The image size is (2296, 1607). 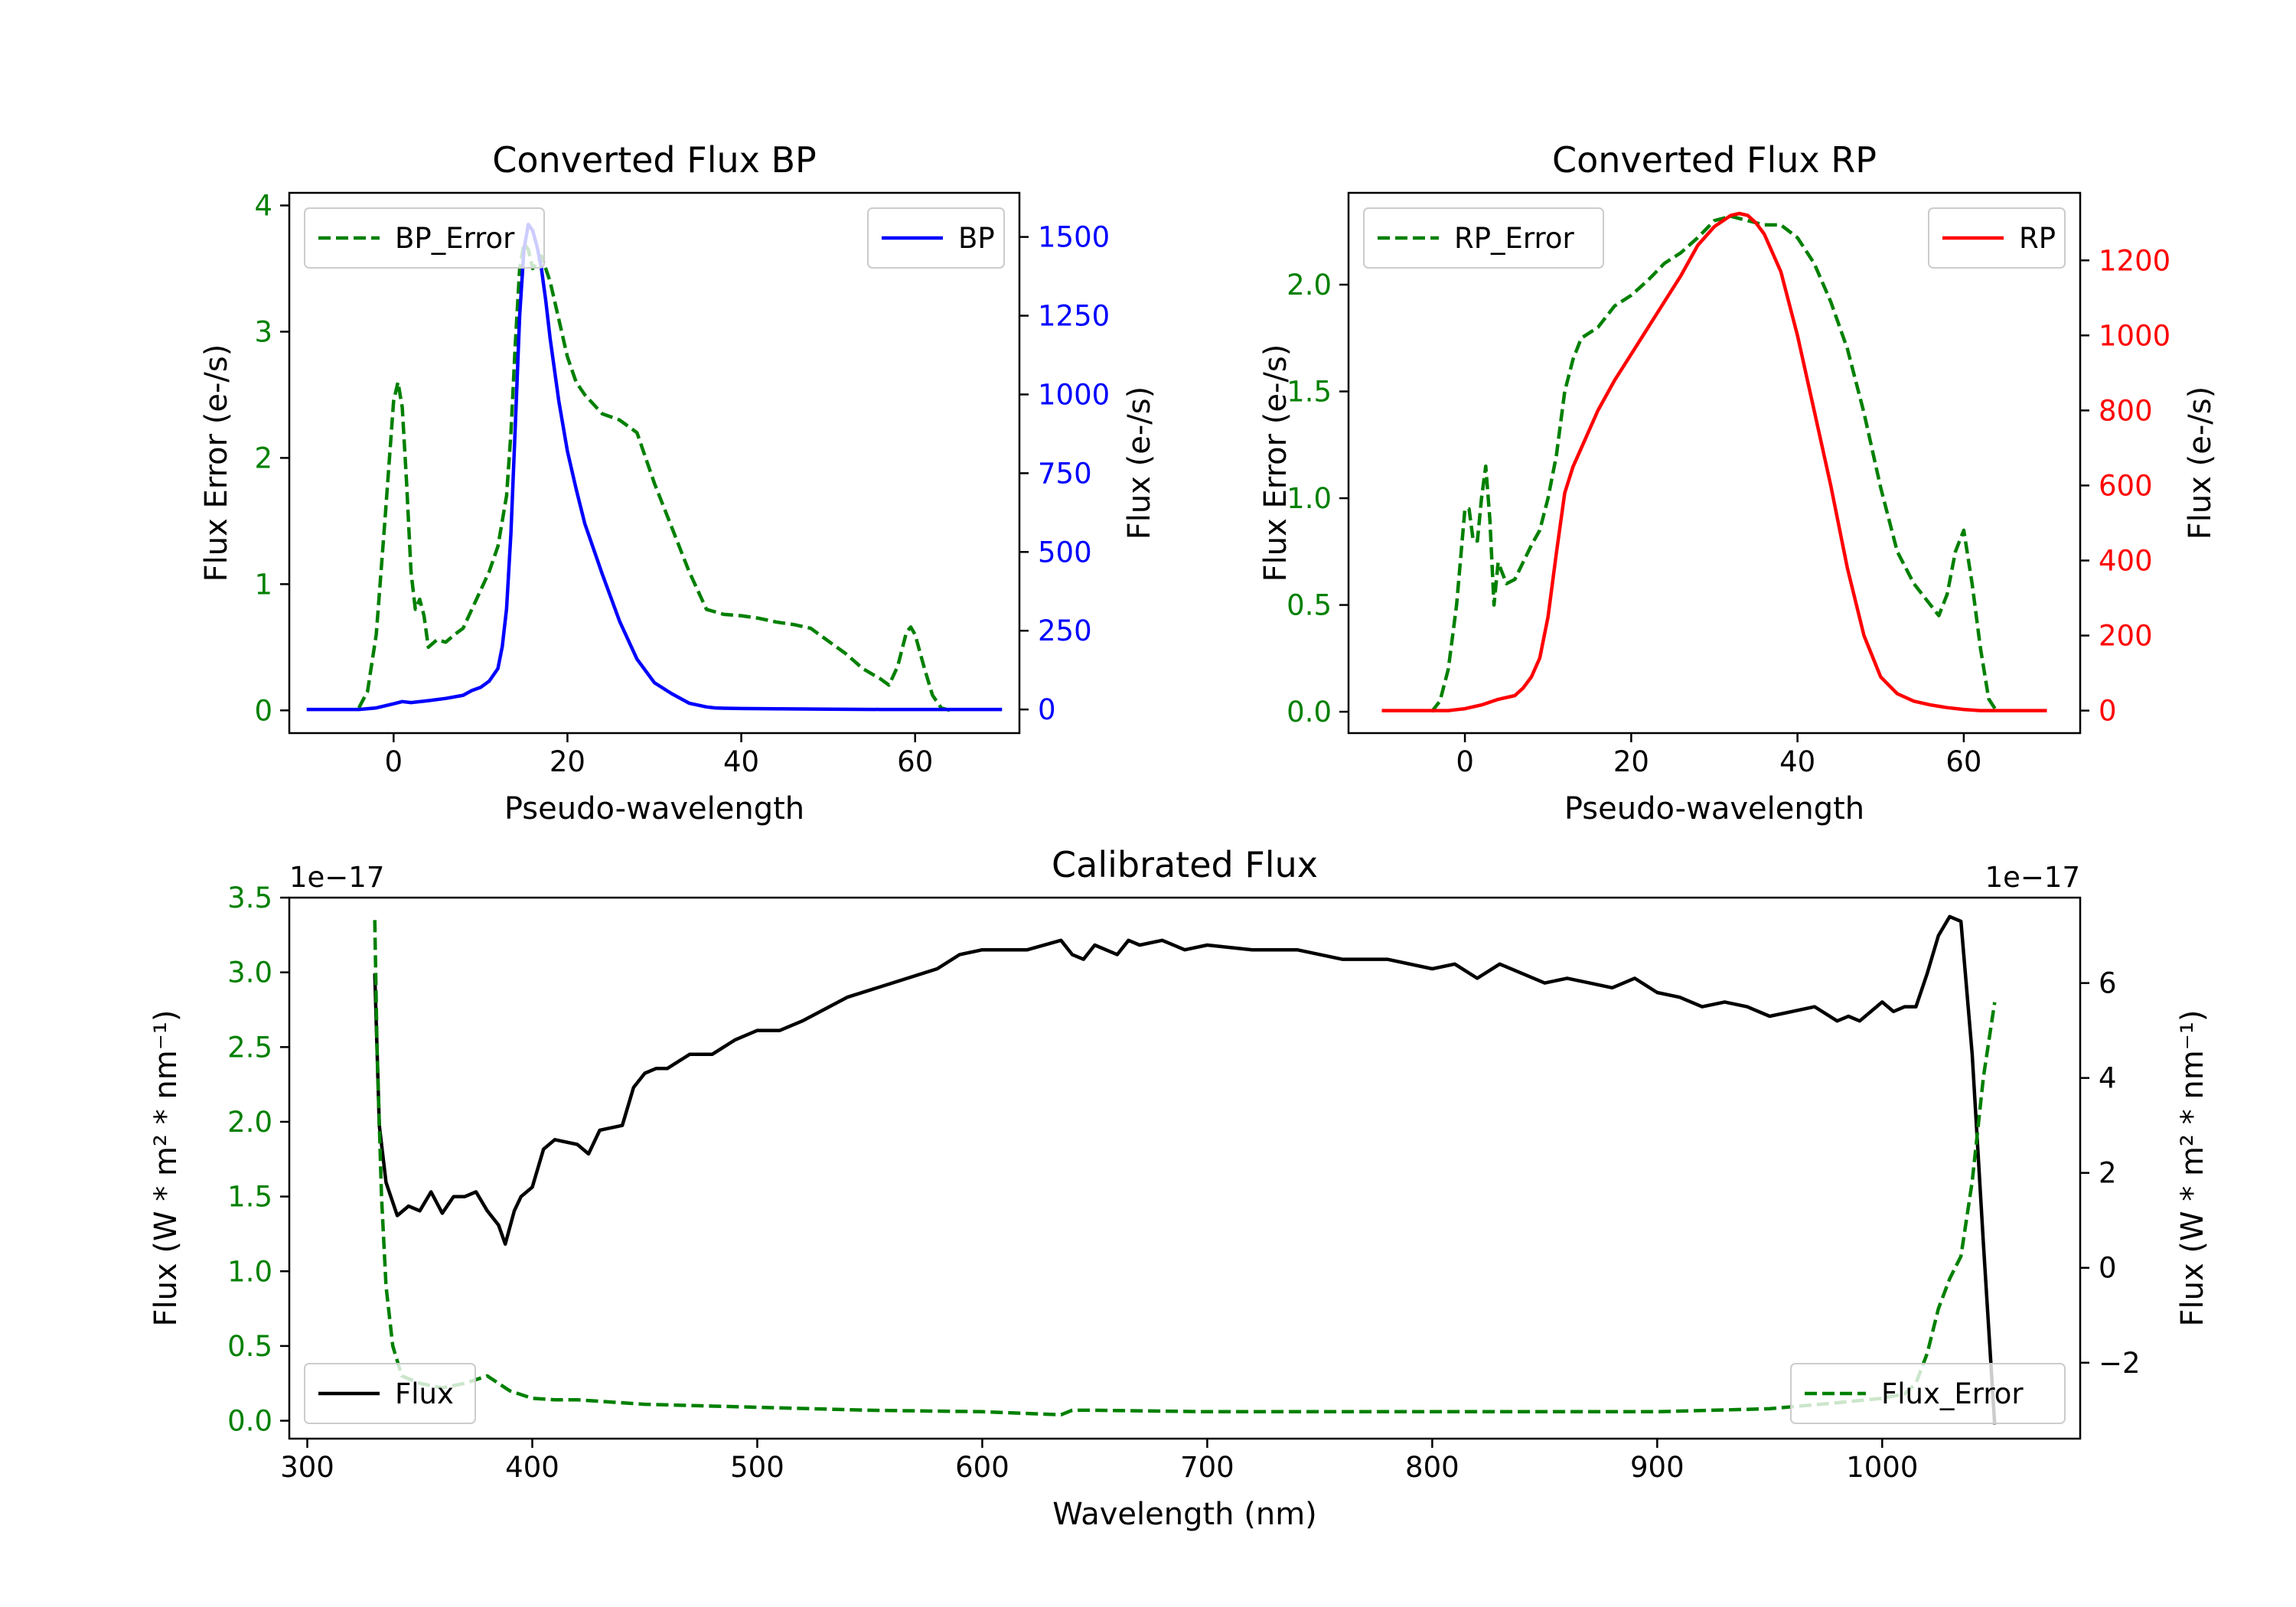 What do you see at coordinates (2120, 1363) in the screenshot?
I see `y-right-tick-label: −2` at bounding box center [2120, 1363].